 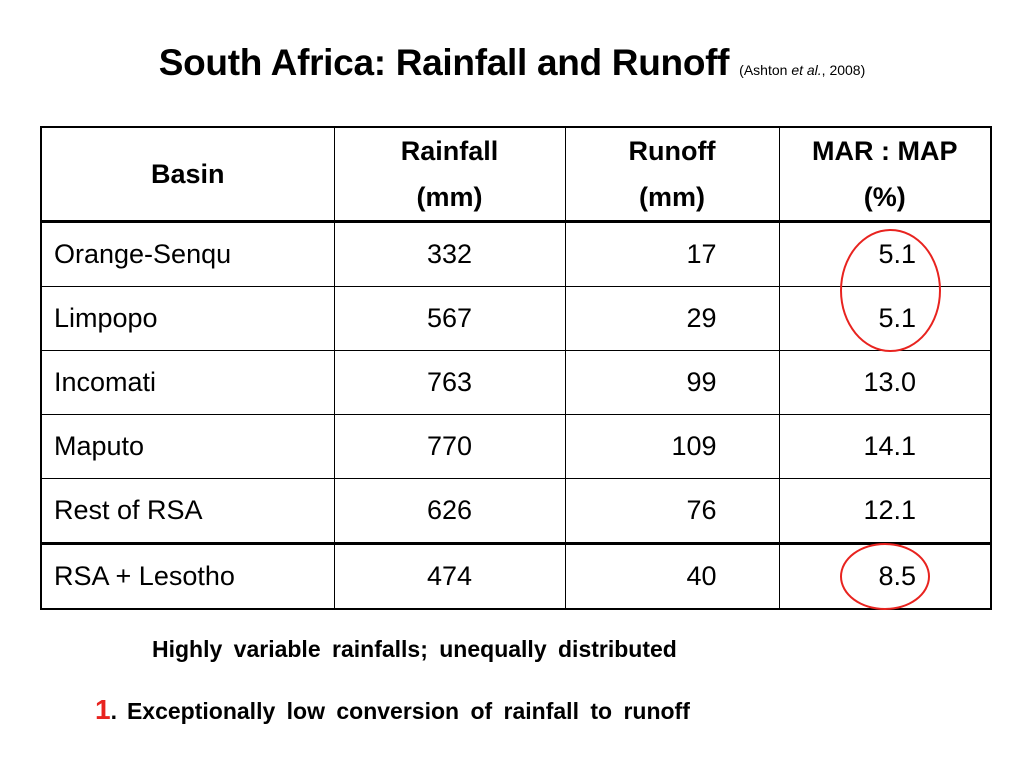 I want to click on runoff-cell: 99, so click(x=672, y=382).